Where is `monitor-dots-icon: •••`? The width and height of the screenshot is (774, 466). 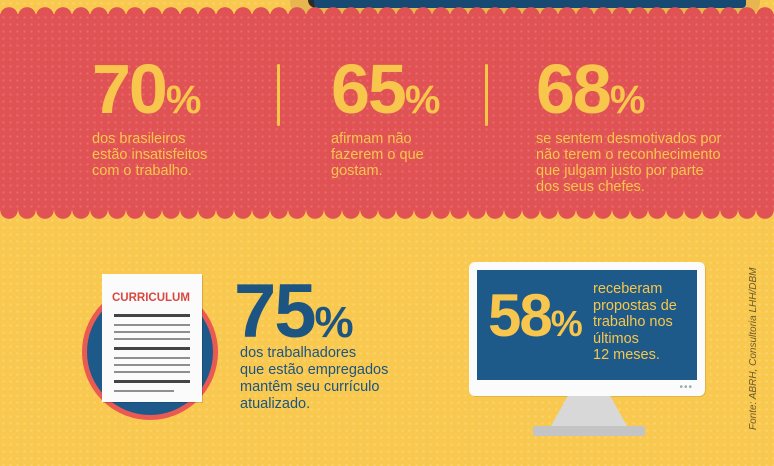
monitor-dots-icon: ••• is located at coordinates (686, 387).